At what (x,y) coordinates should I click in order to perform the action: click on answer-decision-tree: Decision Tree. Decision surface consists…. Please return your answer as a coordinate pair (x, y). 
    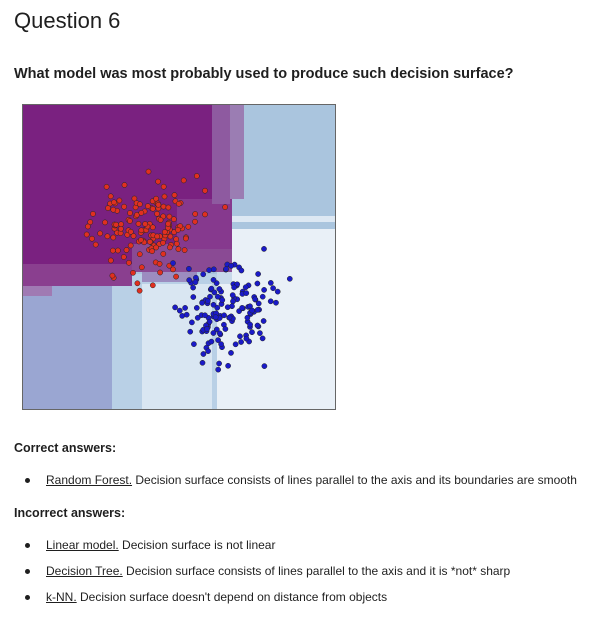
    Looking at the image, I should click on (255, 576).